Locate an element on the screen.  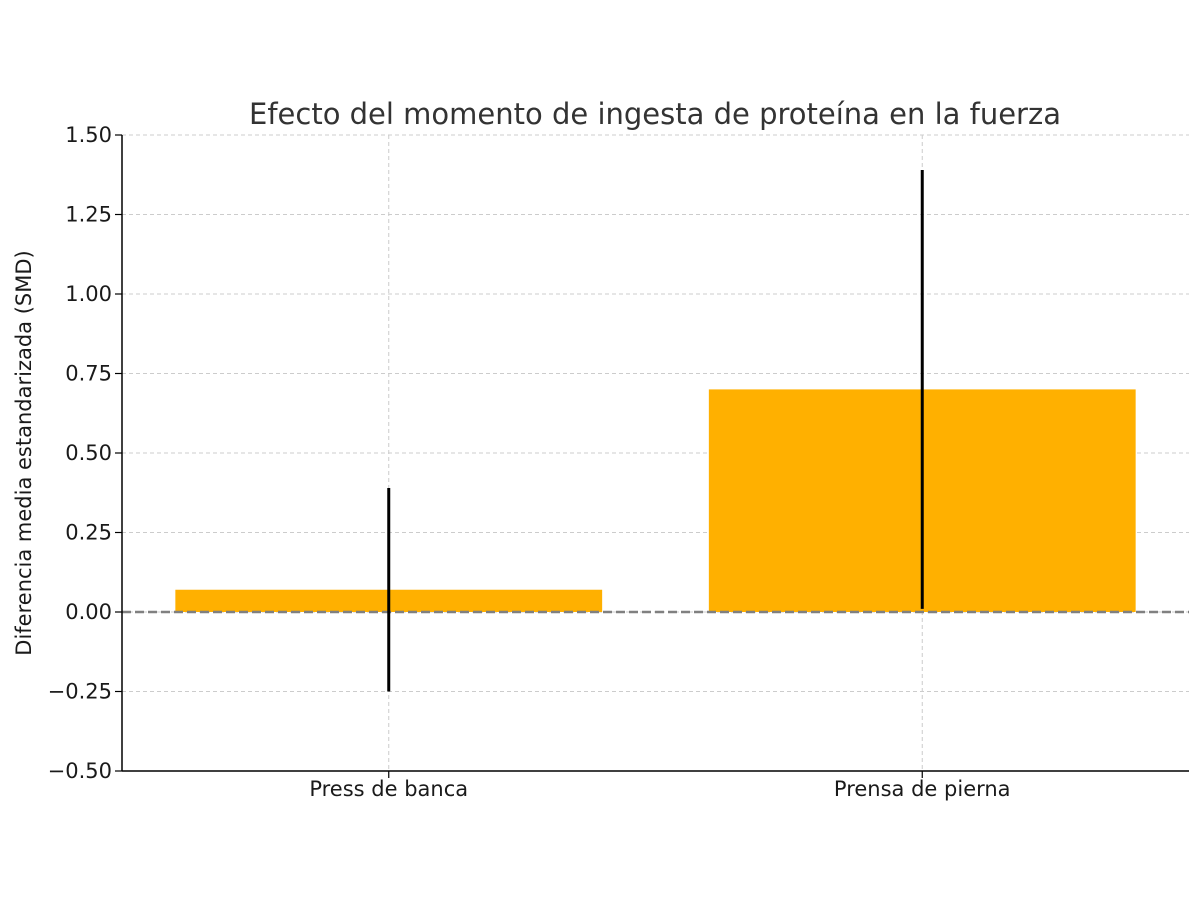
y-axis-label: Diferencia media estandarizada (SMD) is located at coordinates (24, 452).